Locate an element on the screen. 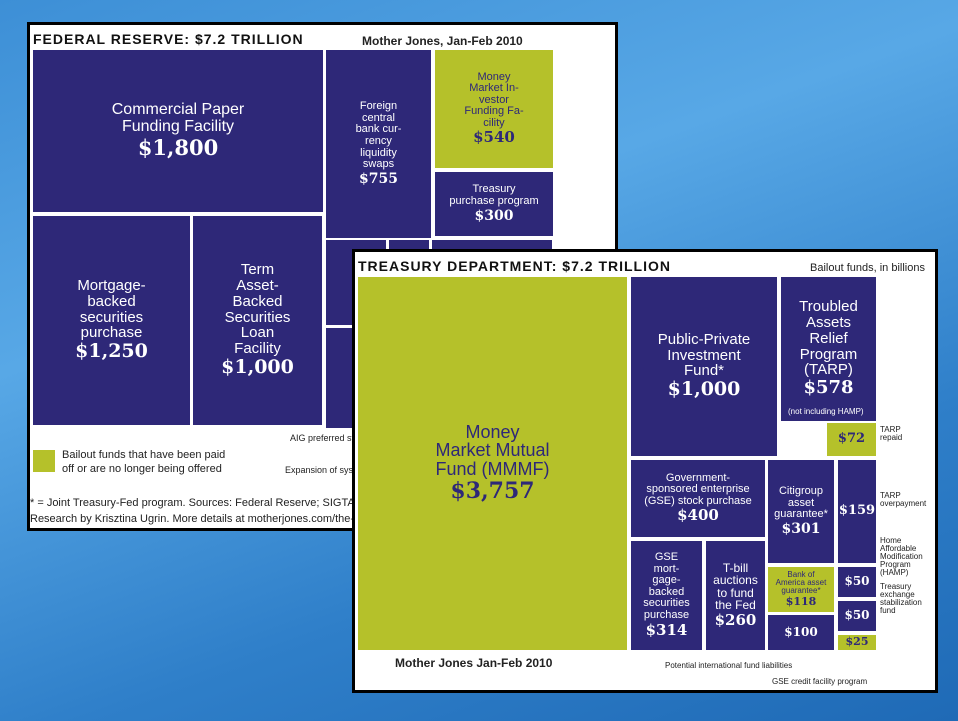 The image size is (958, 721). legend-swatch is located at coordinates (44, 461).